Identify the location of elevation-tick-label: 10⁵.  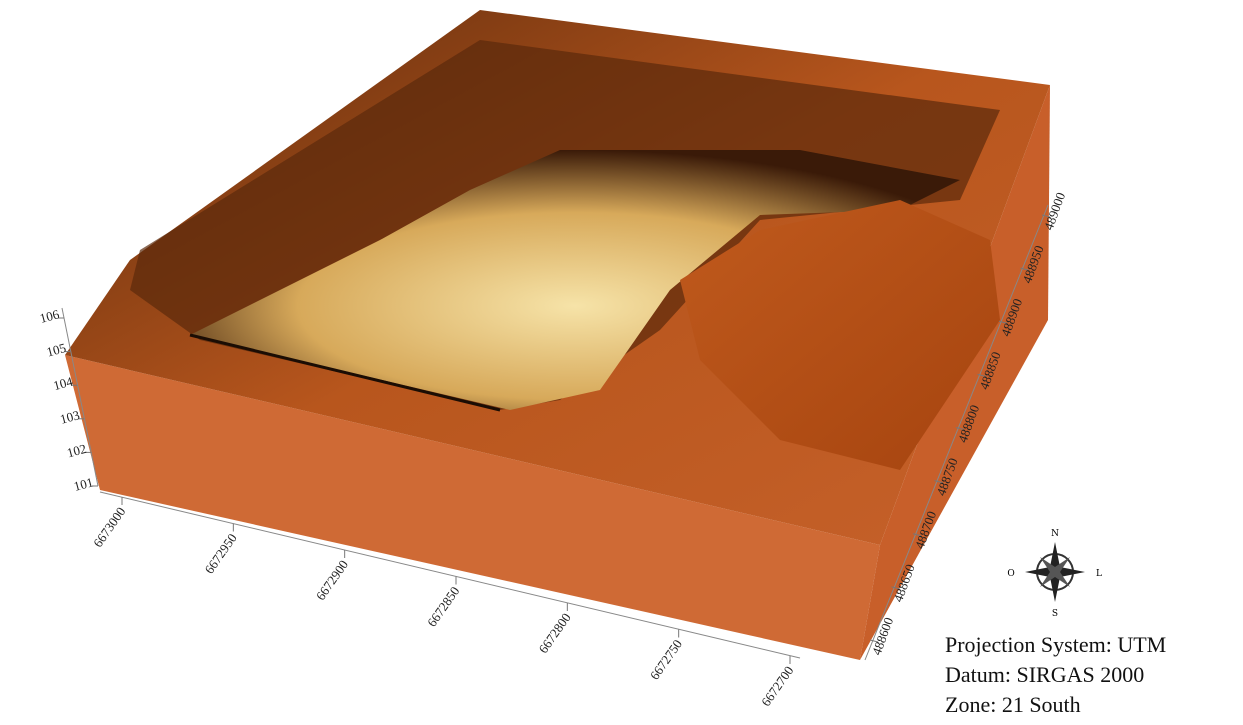
(56, 350).